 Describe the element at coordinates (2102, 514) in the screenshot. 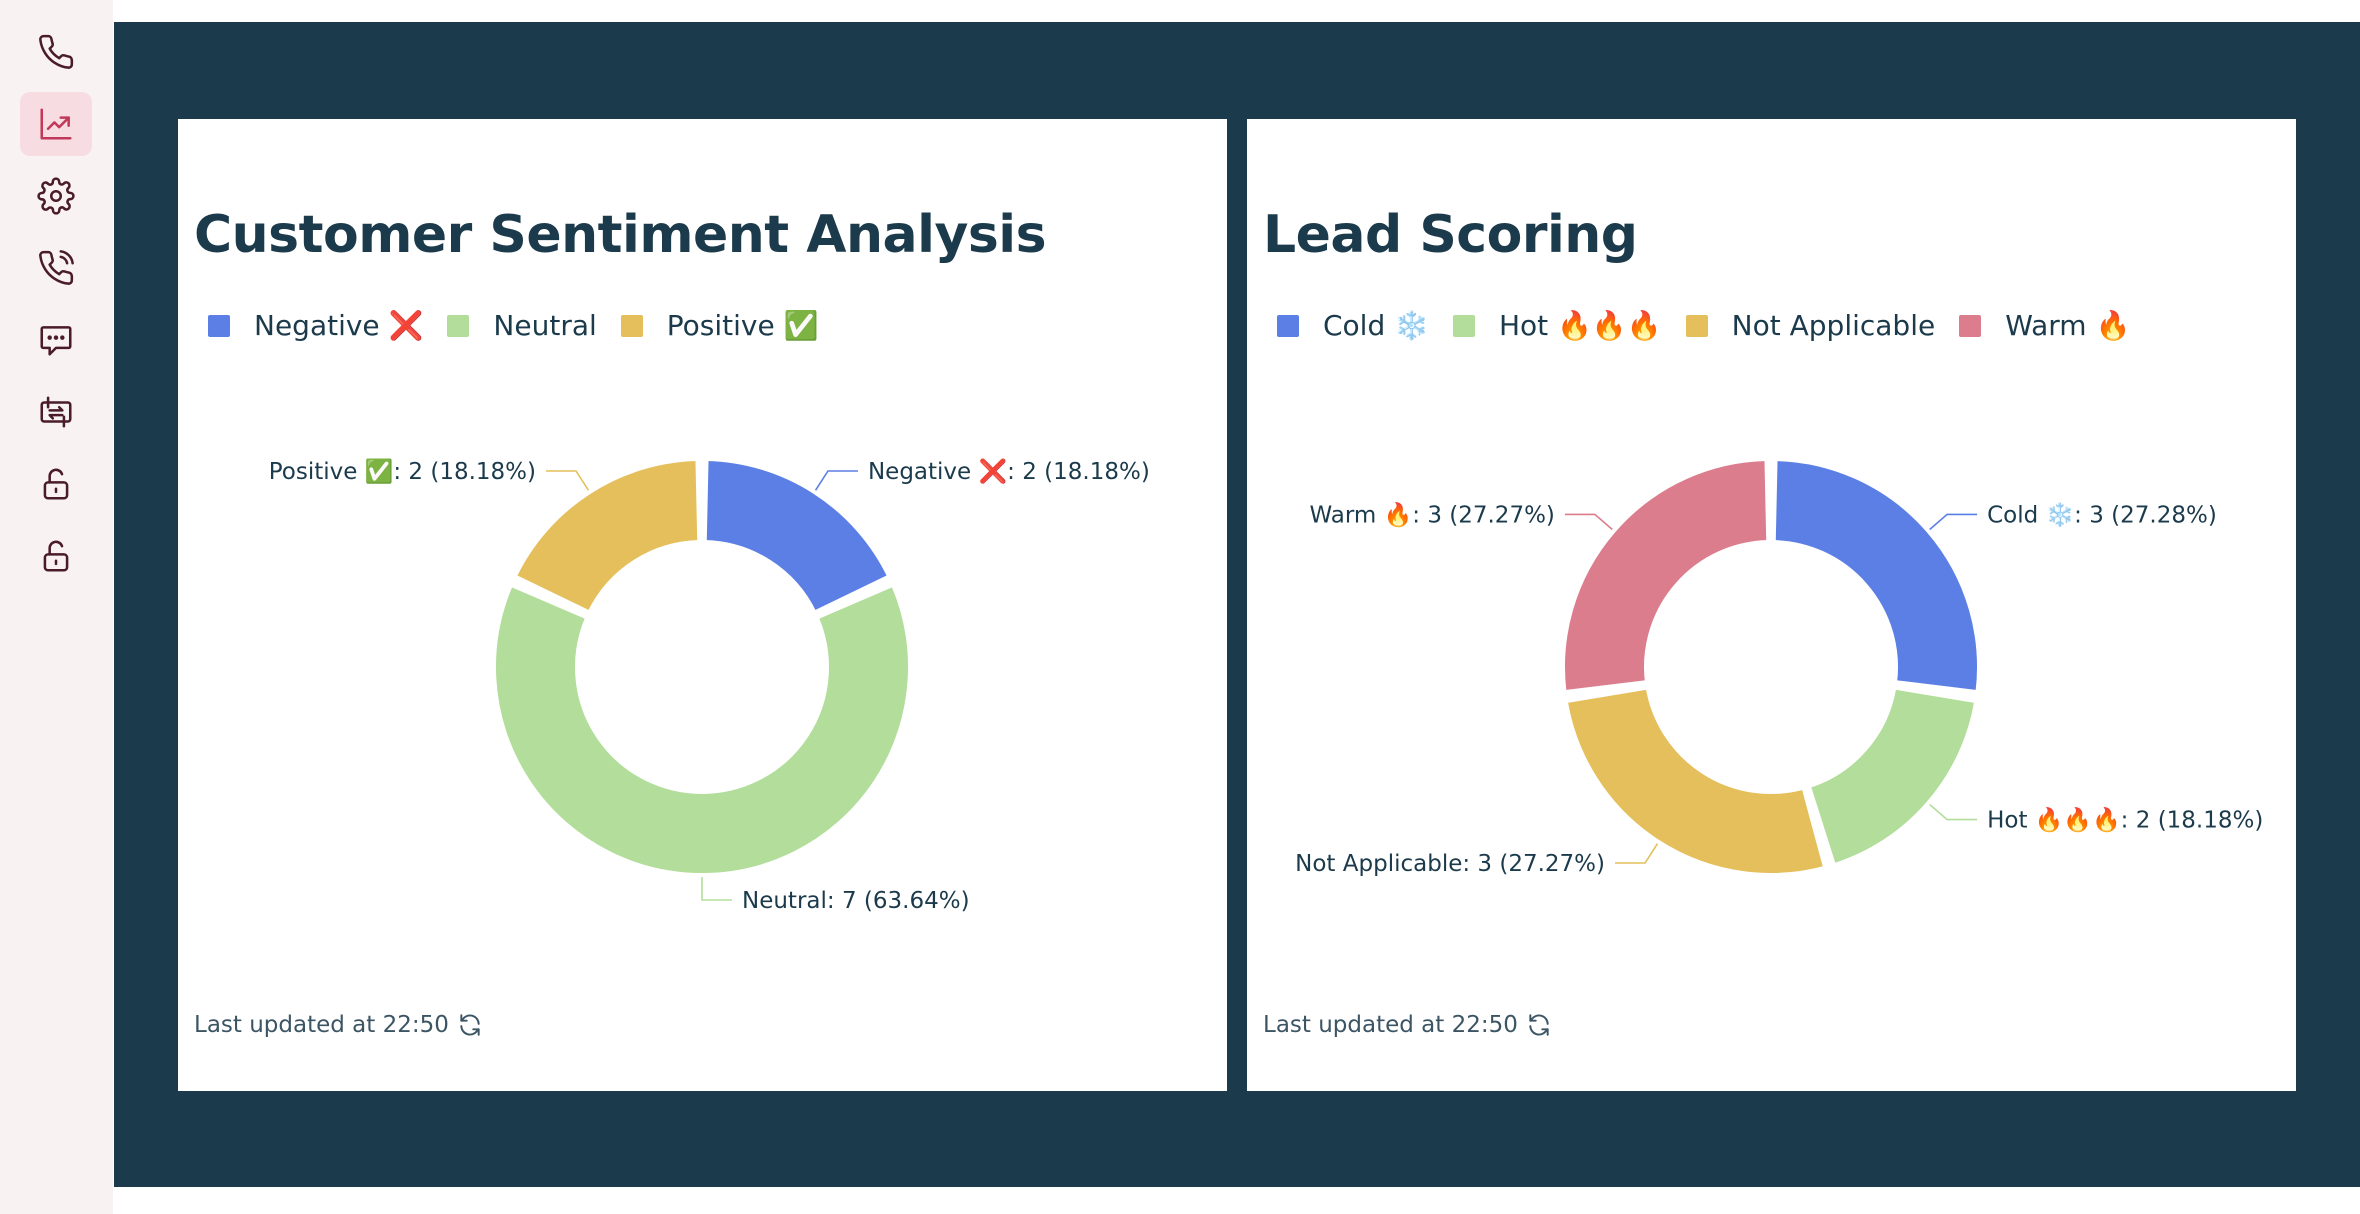

I see `slice-label: Cold ❄️: 3 (27.28%)` at that location.